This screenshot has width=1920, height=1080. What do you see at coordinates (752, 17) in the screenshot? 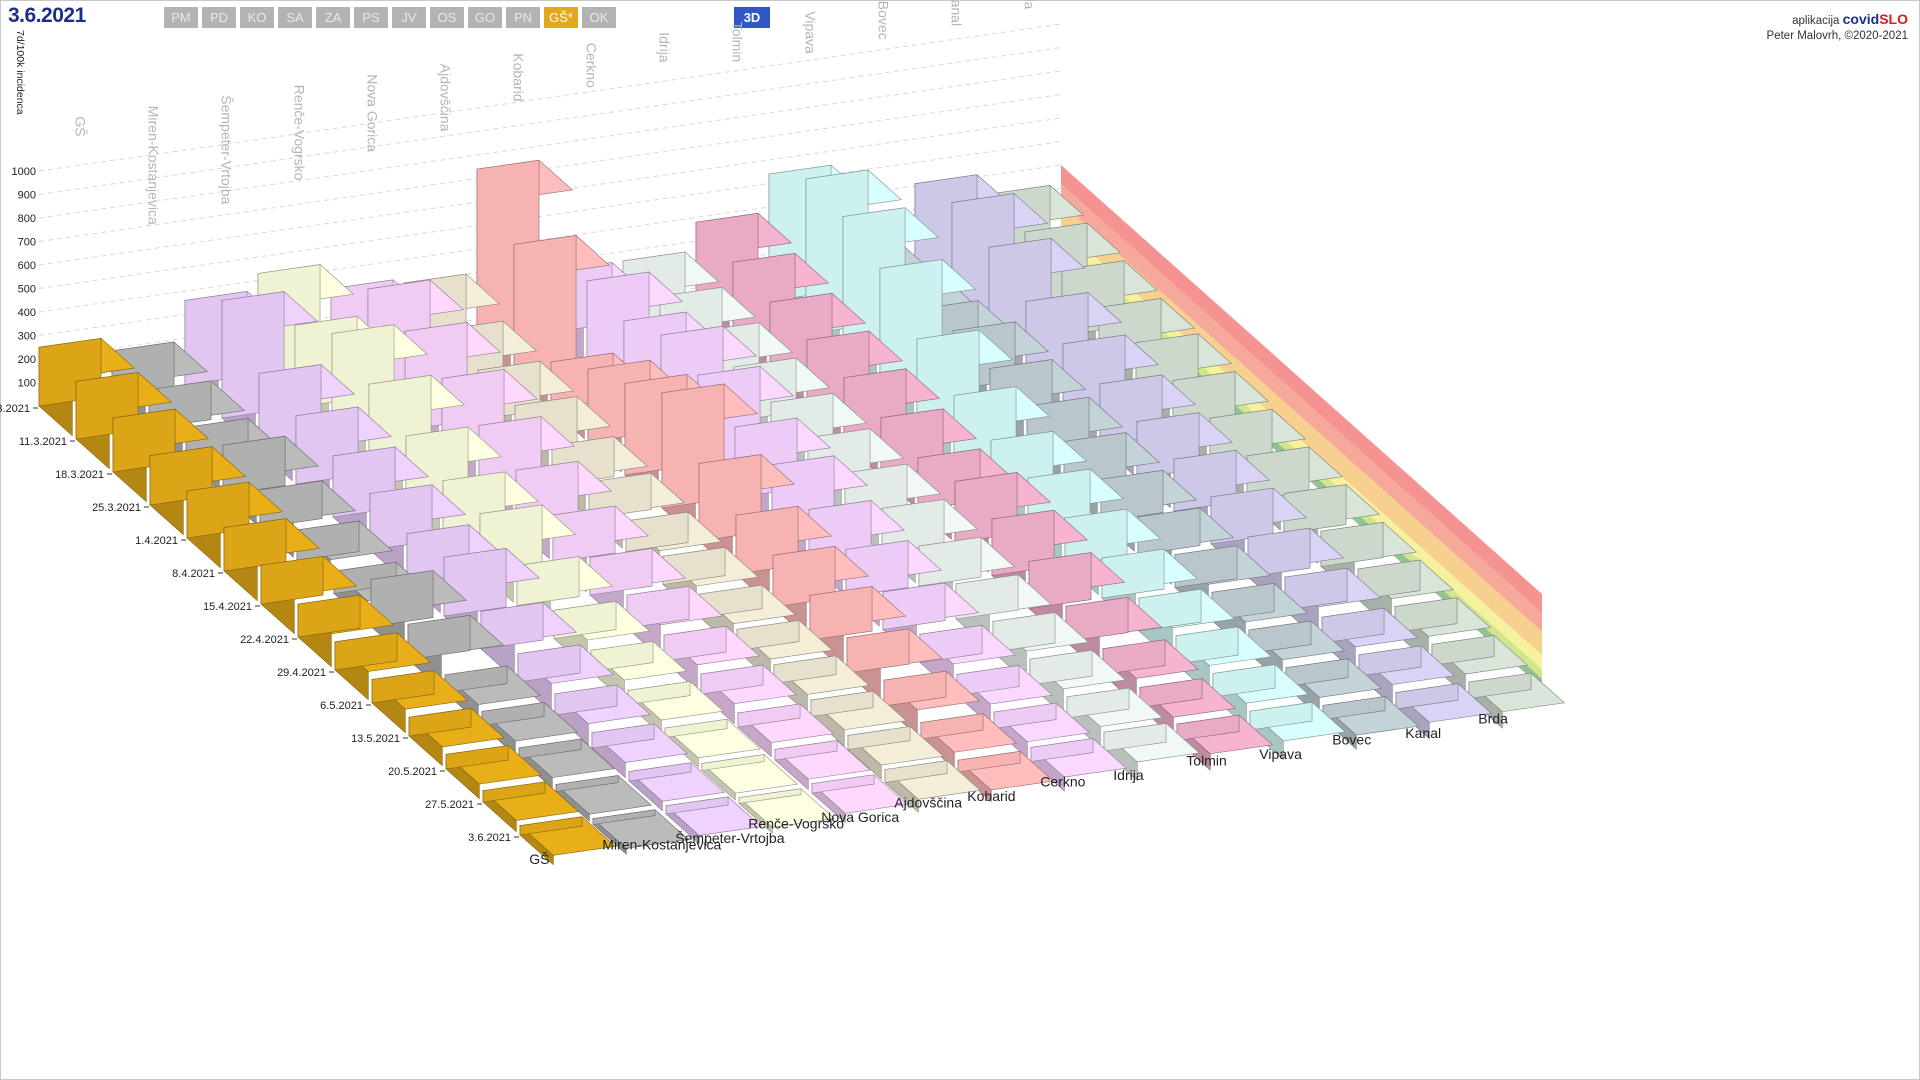
I see `view-3d-button: 3D` at bounding box center [752, 17].